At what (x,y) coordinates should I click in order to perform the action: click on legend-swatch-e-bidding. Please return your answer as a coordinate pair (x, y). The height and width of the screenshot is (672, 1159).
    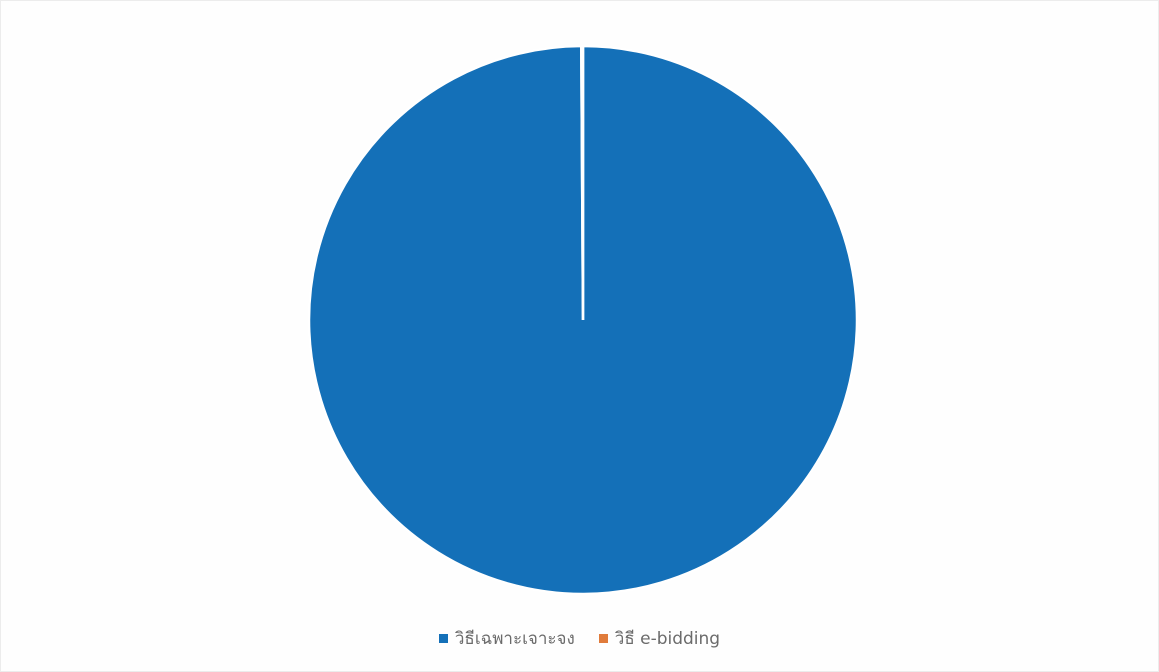
    Looking at the image, I should click on (603, 638).